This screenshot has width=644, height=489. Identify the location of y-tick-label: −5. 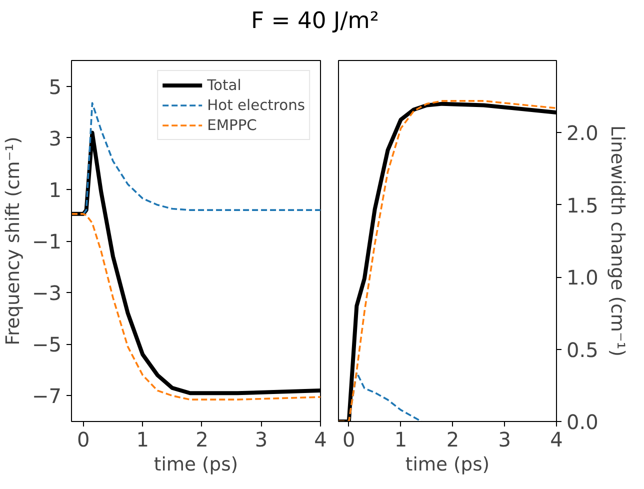
(47, 344).